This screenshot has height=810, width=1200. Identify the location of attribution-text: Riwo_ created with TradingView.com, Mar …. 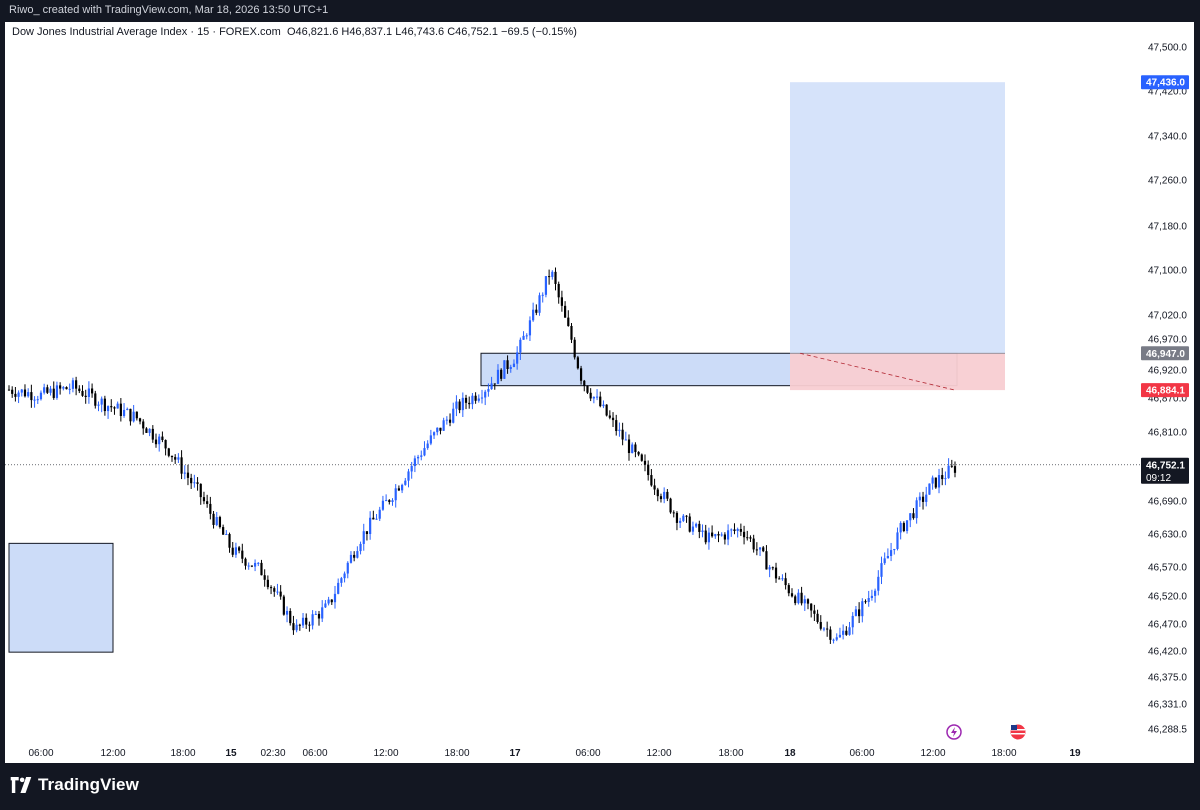
(169, 10).